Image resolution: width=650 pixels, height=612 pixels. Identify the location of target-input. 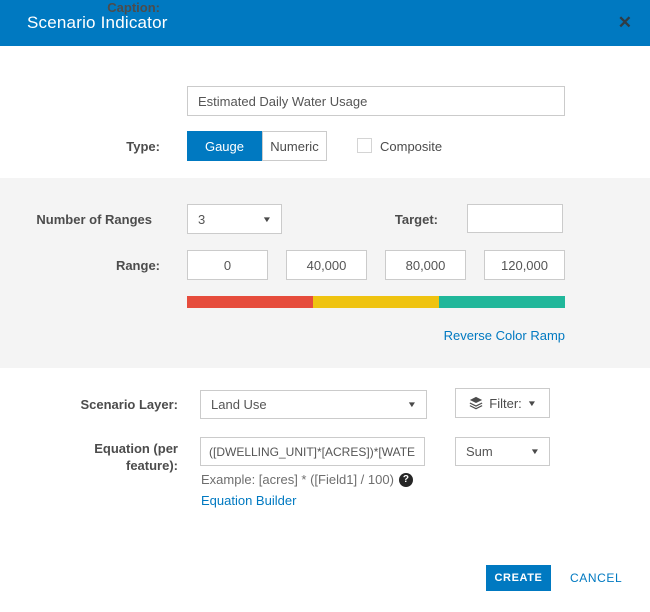
(515, 218).